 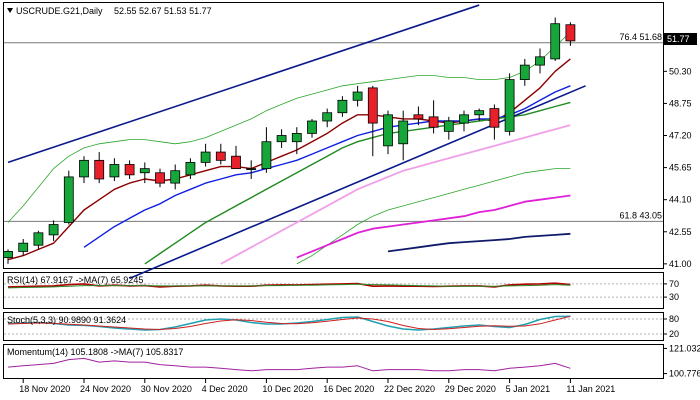 I want to click on bollinger-lower-line, so click(x=433, y=216).